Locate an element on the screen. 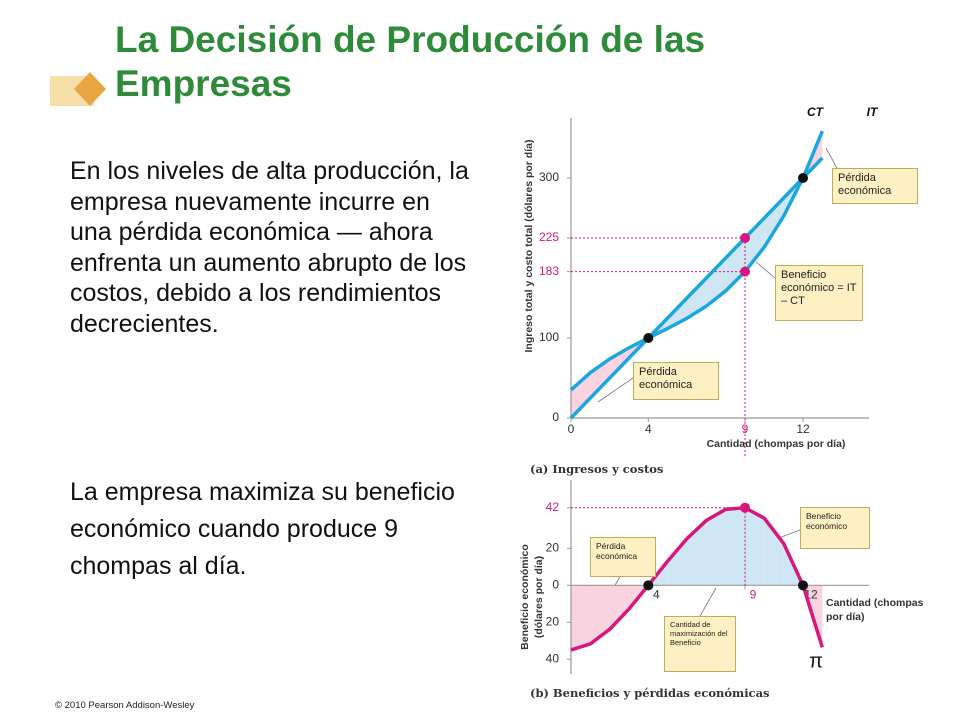  series-label: IT is located at coordinates (873, 112).